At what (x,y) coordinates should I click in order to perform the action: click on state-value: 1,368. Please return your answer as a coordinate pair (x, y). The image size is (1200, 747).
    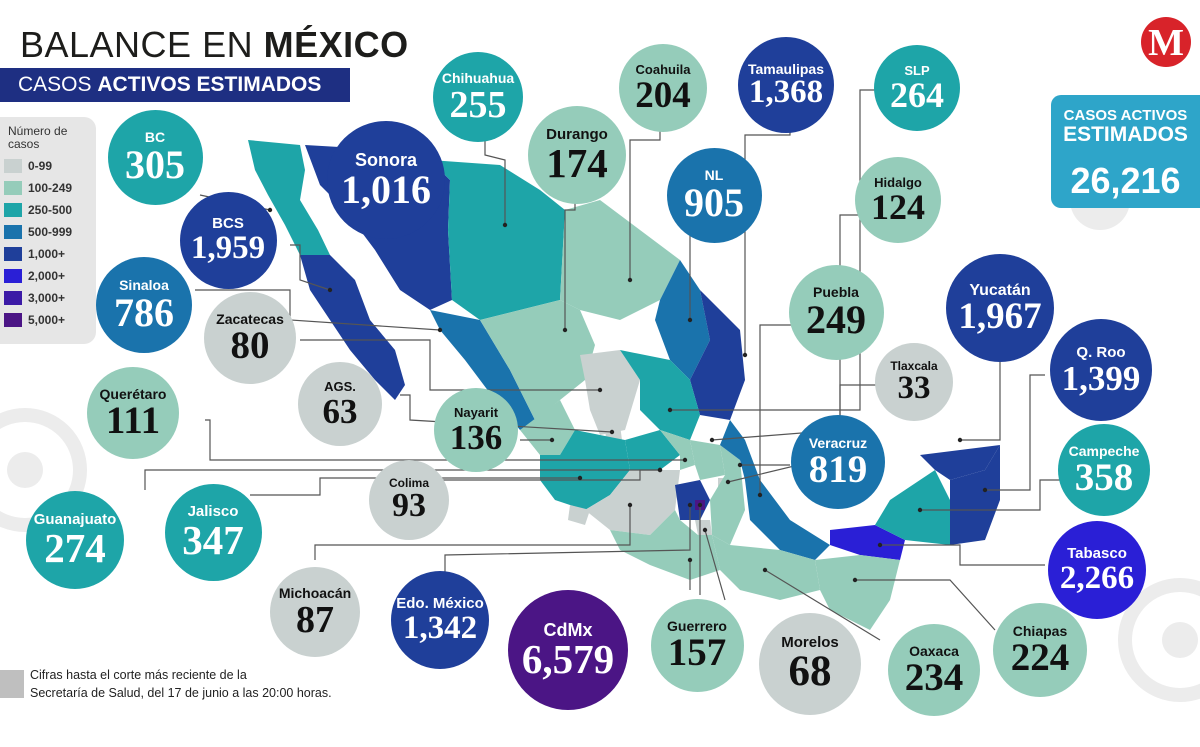
    Looking at the image, I should click on (786, 92).